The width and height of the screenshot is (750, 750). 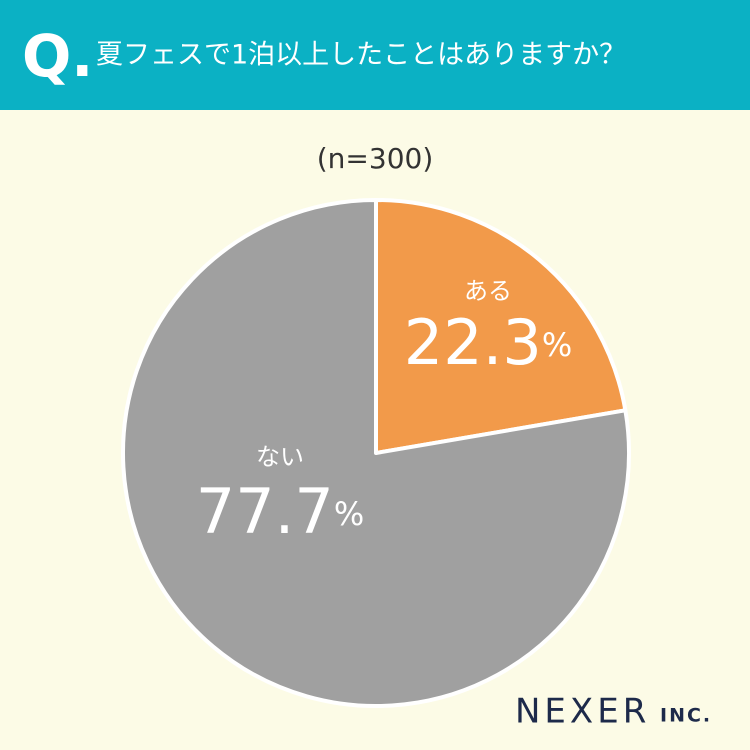 I want to click on slice-category-label: ある, so click(x=488, y=291).